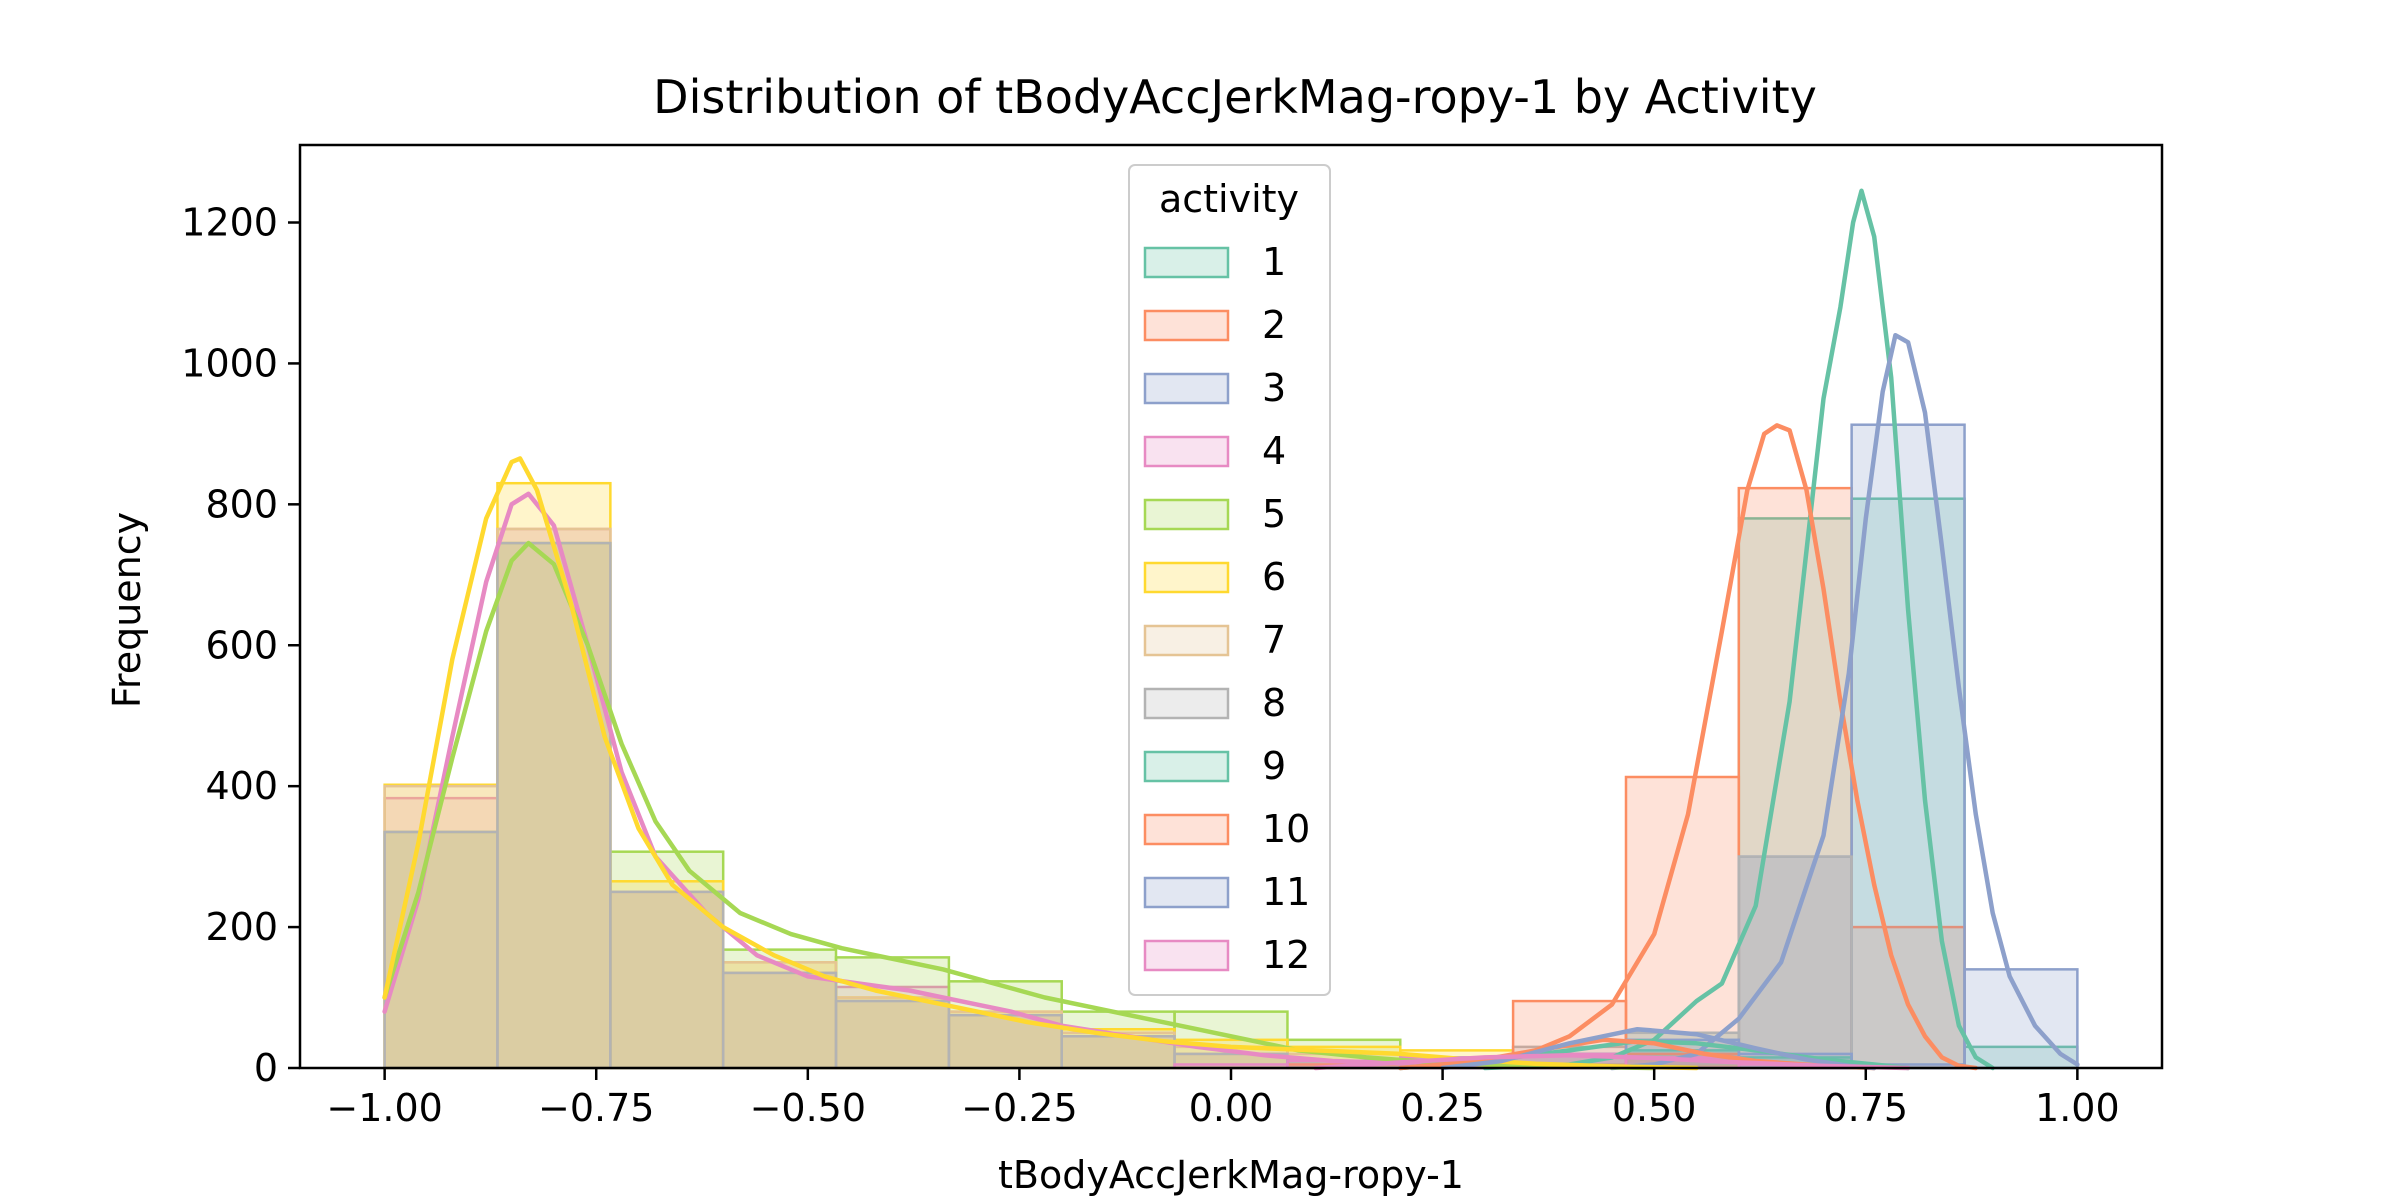 This screenshot has width=2400, height=1200. Describe the element at coordinates (229, 363) in the screenshot. I see `y-tick-label: 1000` at that location.